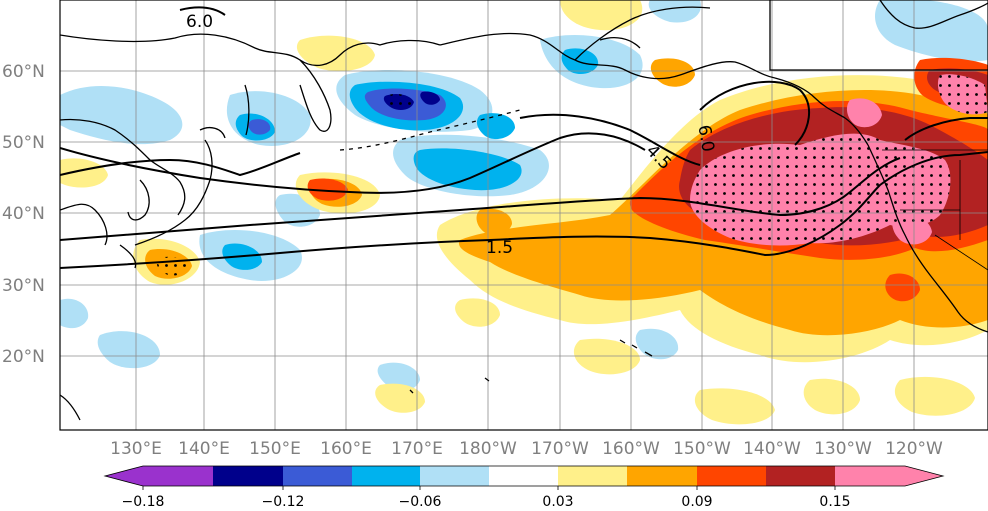 The width and height of the screenshot is (988, 511). Describe the element at coordinates (488, 449) in the screenshot. I see `lon-label-180w: 180°W` at that location.